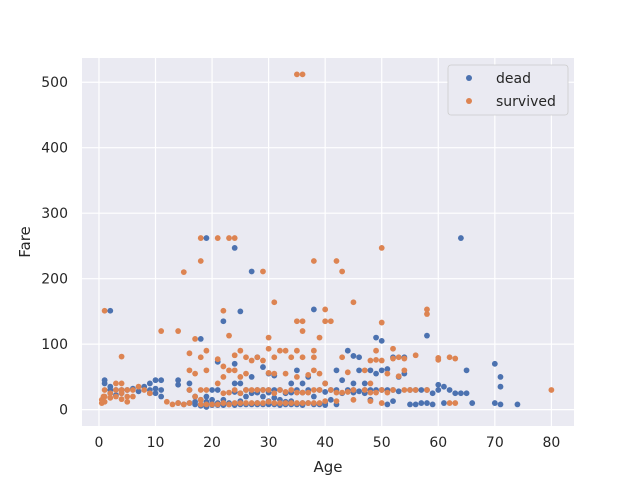  Describe the element at coordinates (508, 90) in the screenshot. I see `legend: dead survived` at that location.